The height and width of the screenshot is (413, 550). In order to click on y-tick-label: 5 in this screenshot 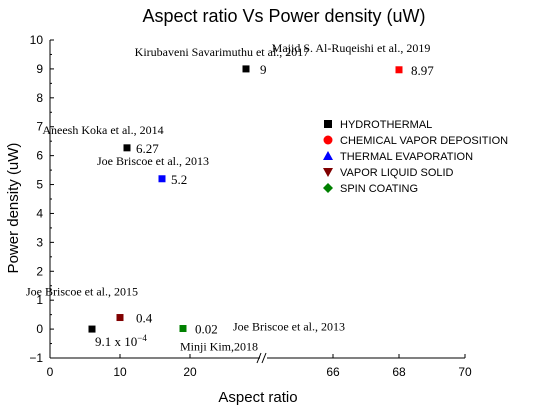, I will do `click(39, 185)`.